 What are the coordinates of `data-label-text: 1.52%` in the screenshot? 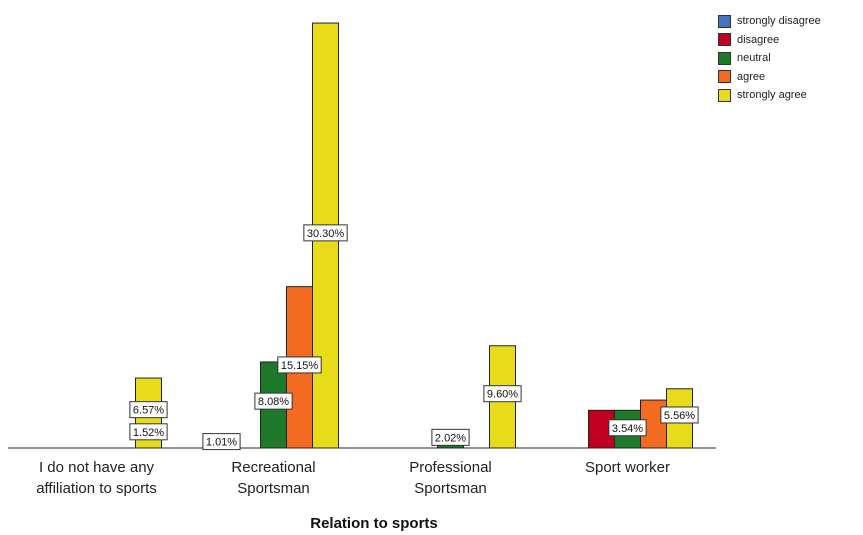 It's located at (148, 433).